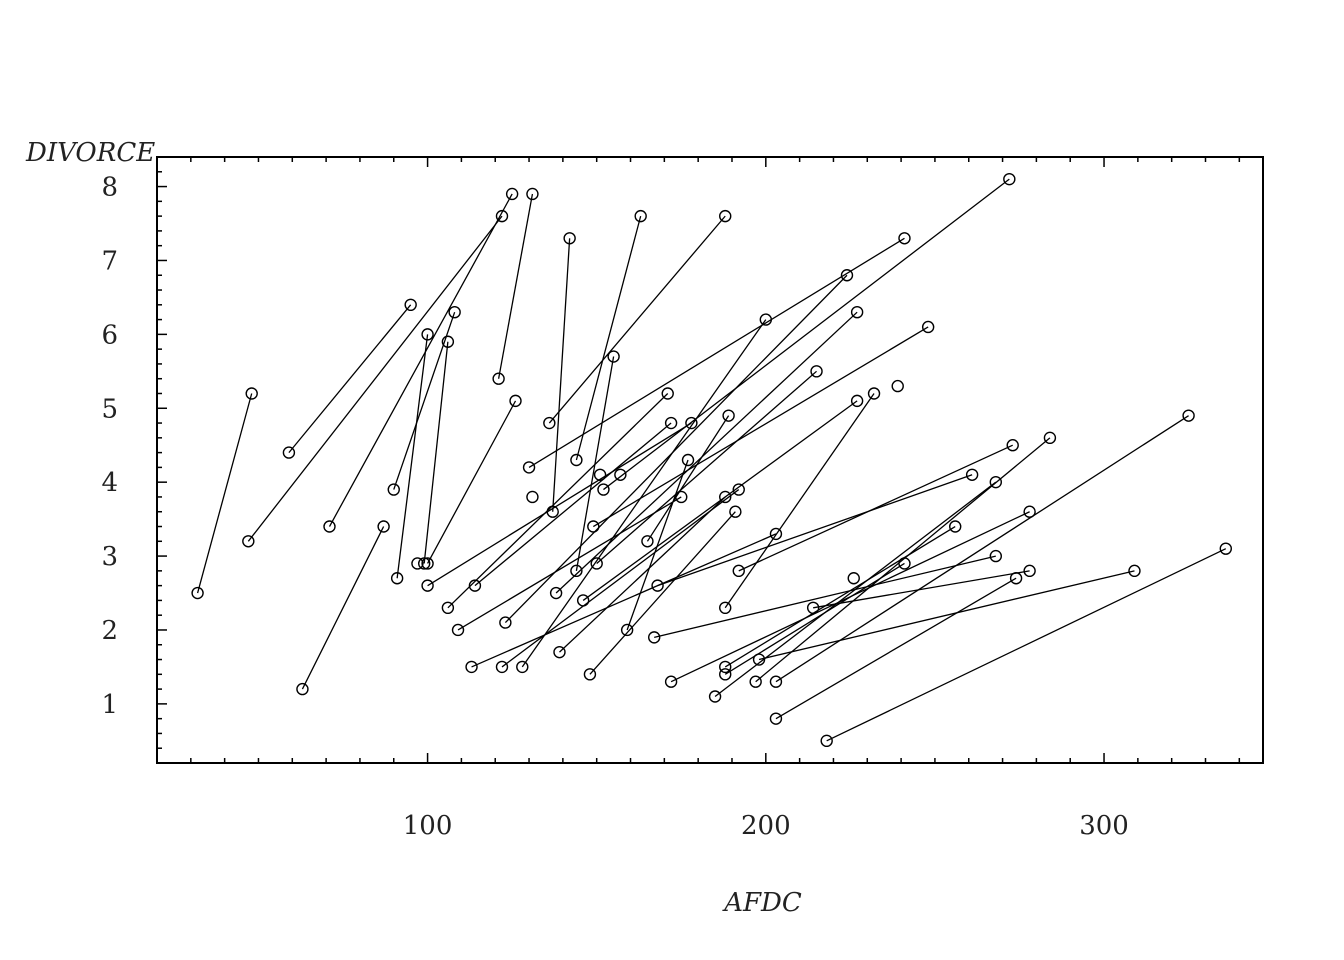 Image resolution: width=1344 pixels, height=960 pixels. Describe the element at coordinates (109, 409) in the screenshot. I see `y-tick-label: 5` at that location.